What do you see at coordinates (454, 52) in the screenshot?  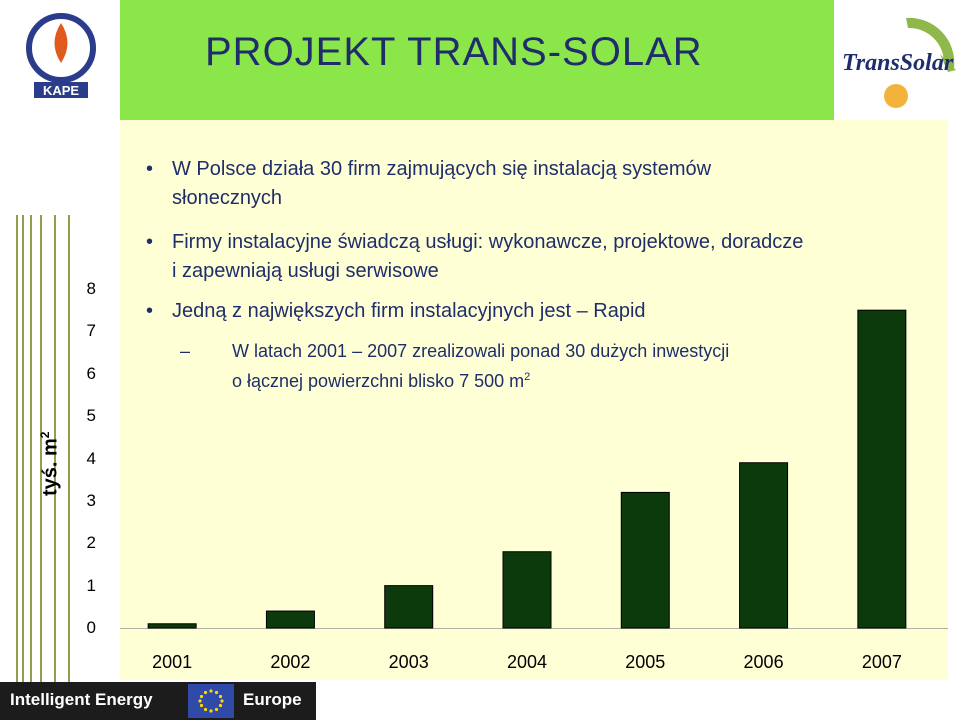 I see `page-title: PROJEKT TRANS-SOLAR` at bounding box center [454, 52].